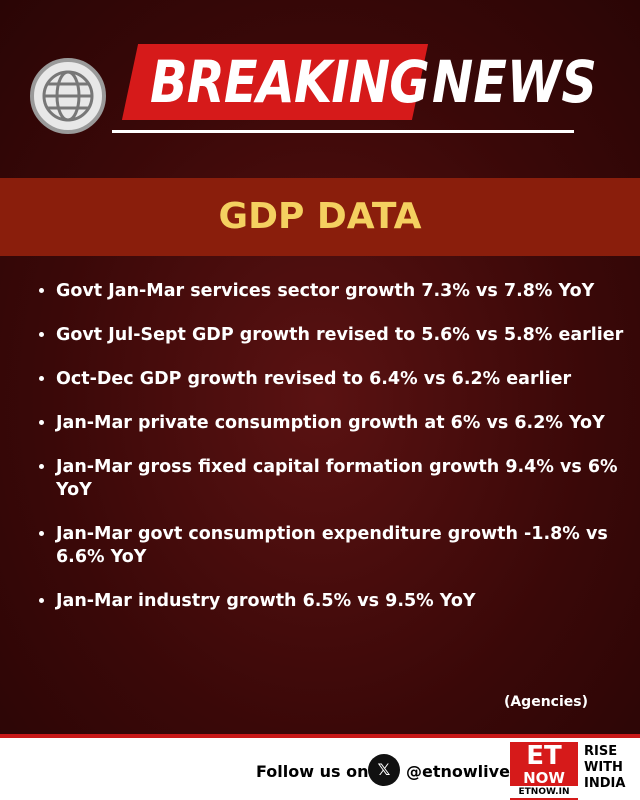 This screenshot has height=800, width=640. Describe the element at coordinates (545, 702) in the screenshot. I see `source: (Agencies)` at that location.